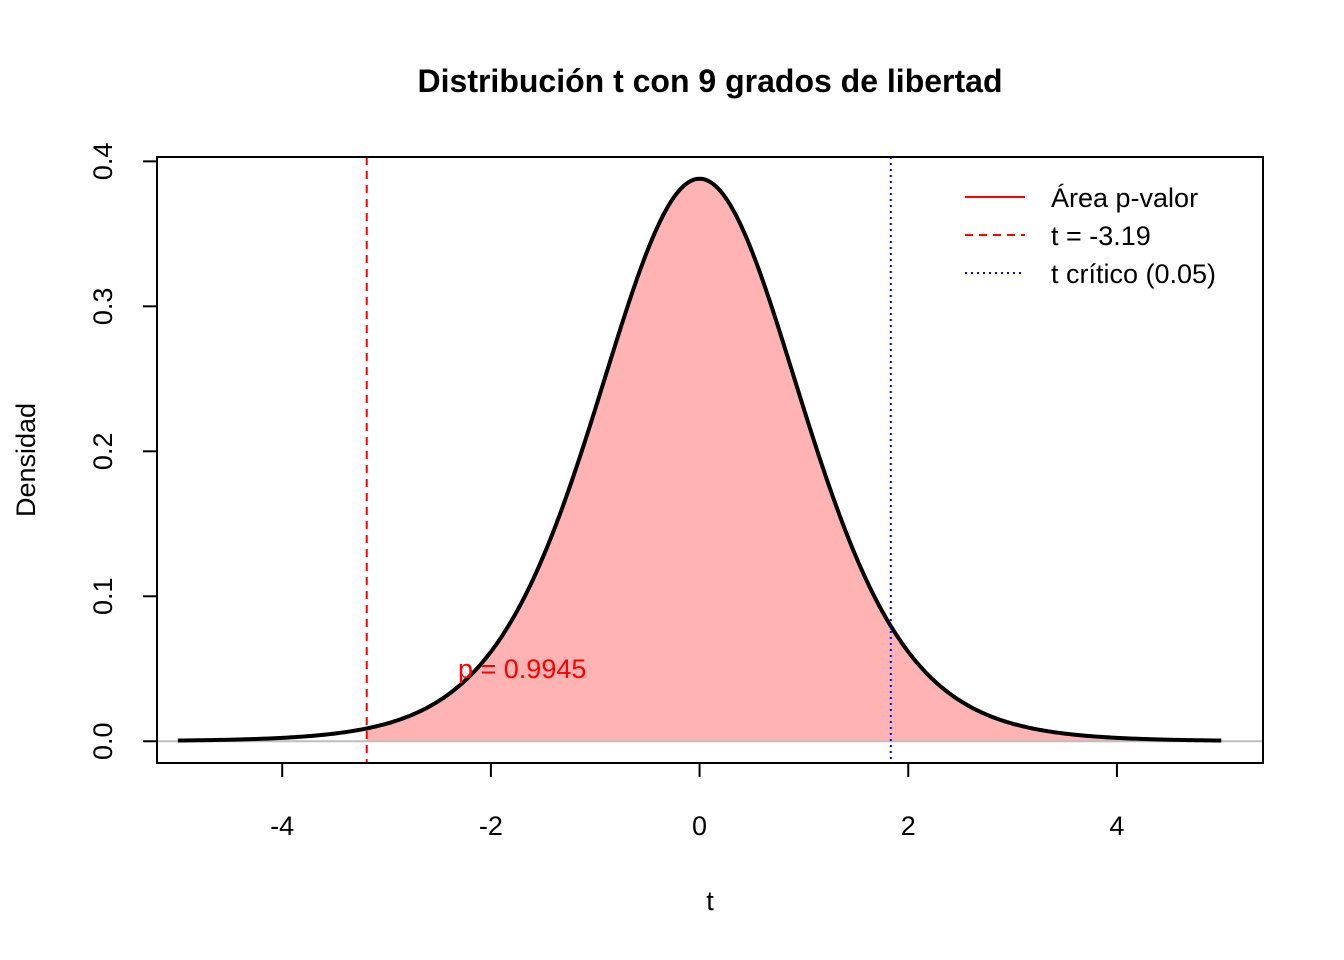  What do you see at coordinates (697, 801) in the screenshot?
I see `x-axis: -4 -2 0 2 4` at bounding box center [697, 801].